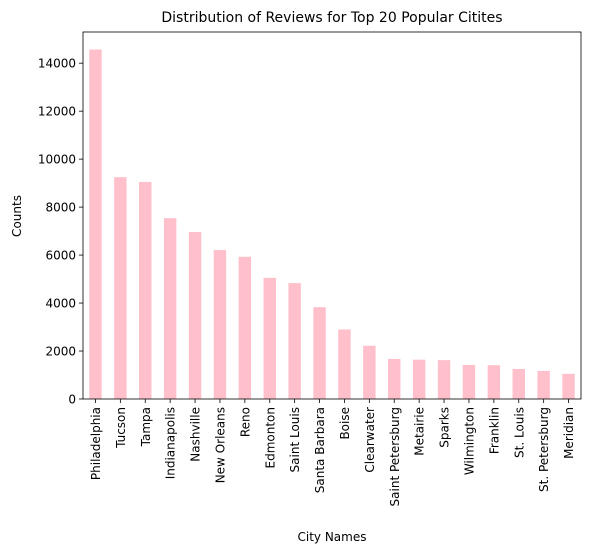 This screenshot has height=554, width=589. Describe the element at coordinates (420, 431) in the screenshot. I see `x-tick-label: Metairie` at that location.